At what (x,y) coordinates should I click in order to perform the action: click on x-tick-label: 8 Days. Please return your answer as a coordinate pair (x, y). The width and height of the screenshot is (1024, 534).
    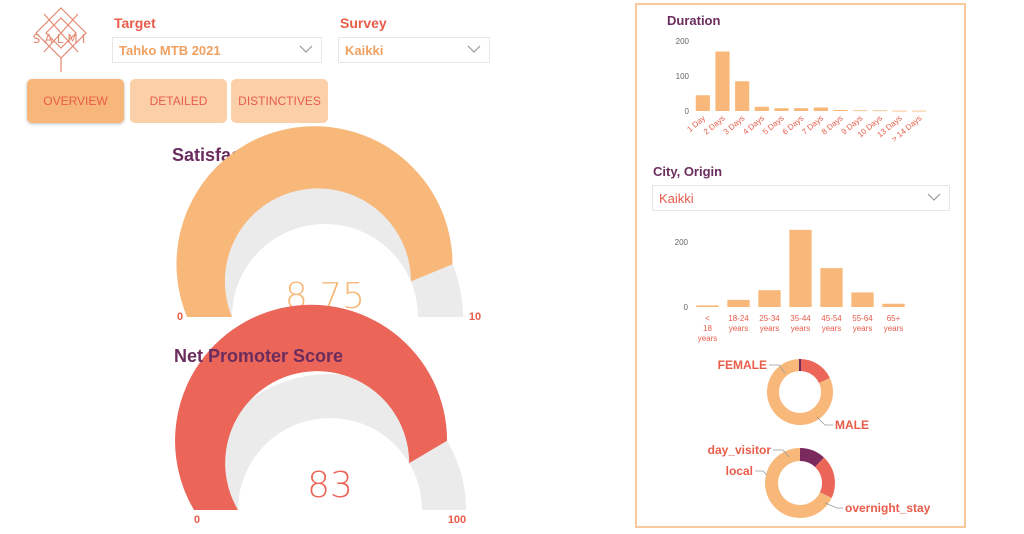
    Looking at the image, I should click on (832, 125).